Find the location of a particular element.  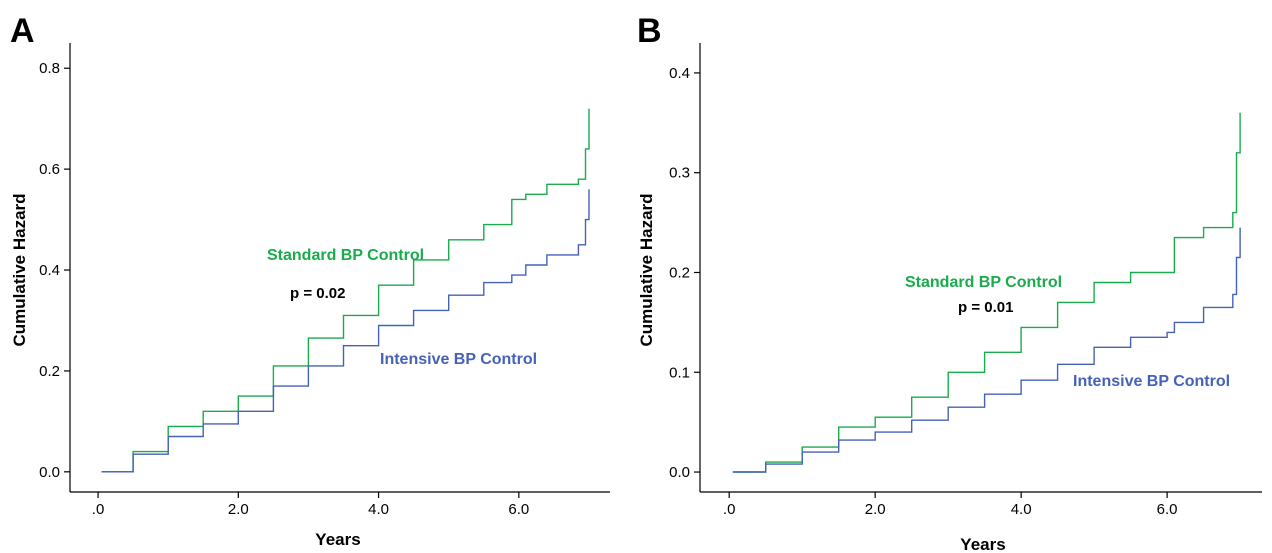

panel-b-p-value: p = 0.01 is located at coordinates (985, 307).